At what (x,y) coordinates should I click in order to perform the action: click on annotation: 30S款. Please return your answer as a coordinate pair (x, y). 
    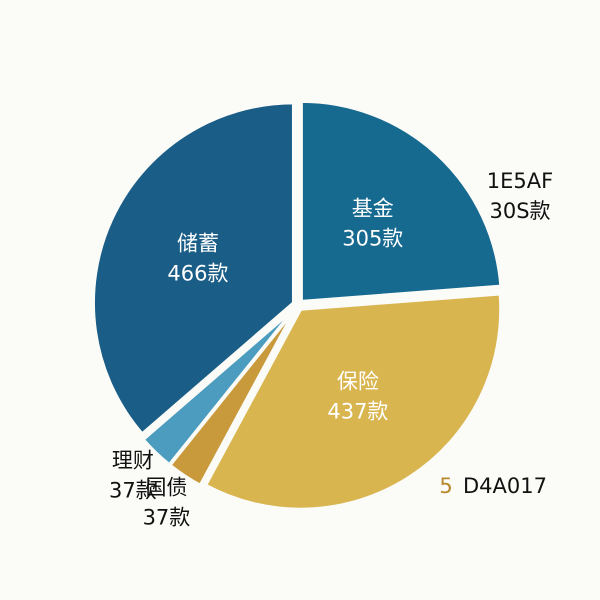
    Looking at the image, I should click on (519, 211).